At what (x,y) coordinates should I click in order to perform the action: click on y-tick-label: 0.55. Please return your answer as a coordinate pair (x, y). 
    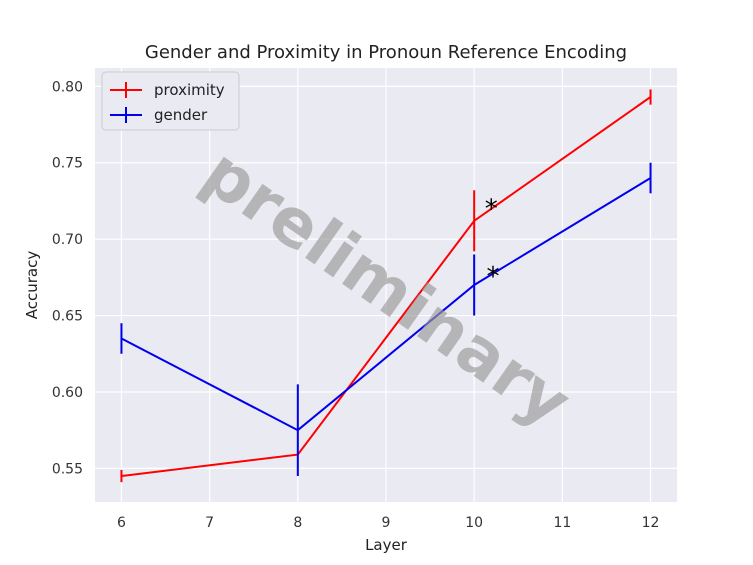
    Looking at the image, I should click on (67, 469).